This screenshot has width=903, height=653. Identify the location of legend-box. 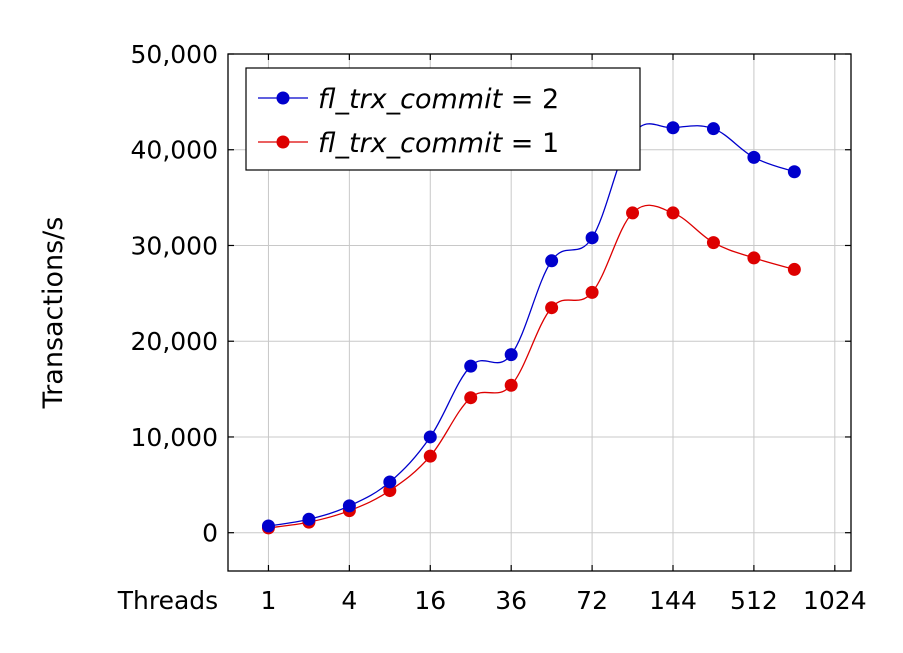
(443, 119).